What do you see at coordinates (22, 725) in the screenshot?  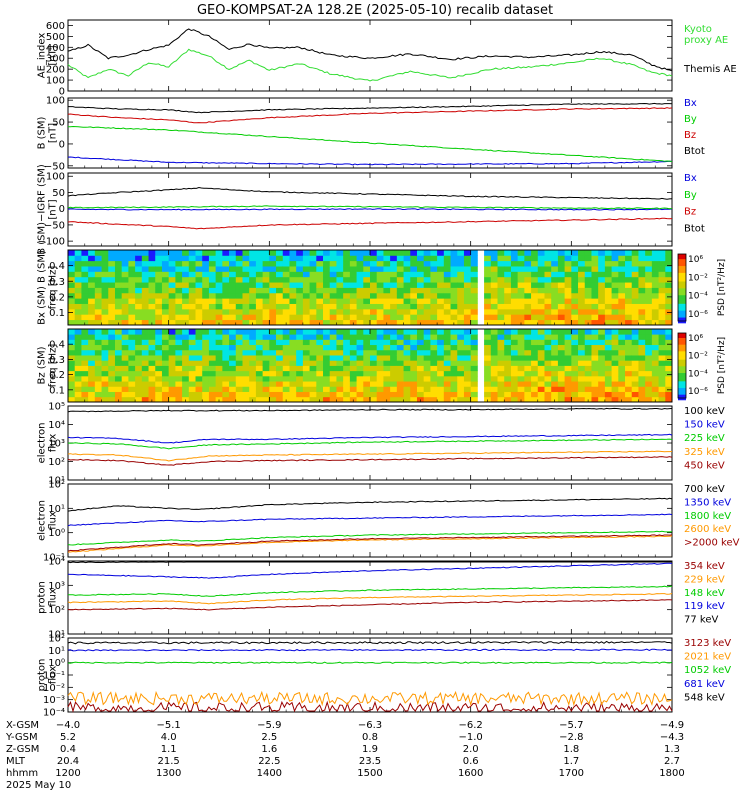 I see `footer-row-label: X-GSM` at bounding box center [22, 725].